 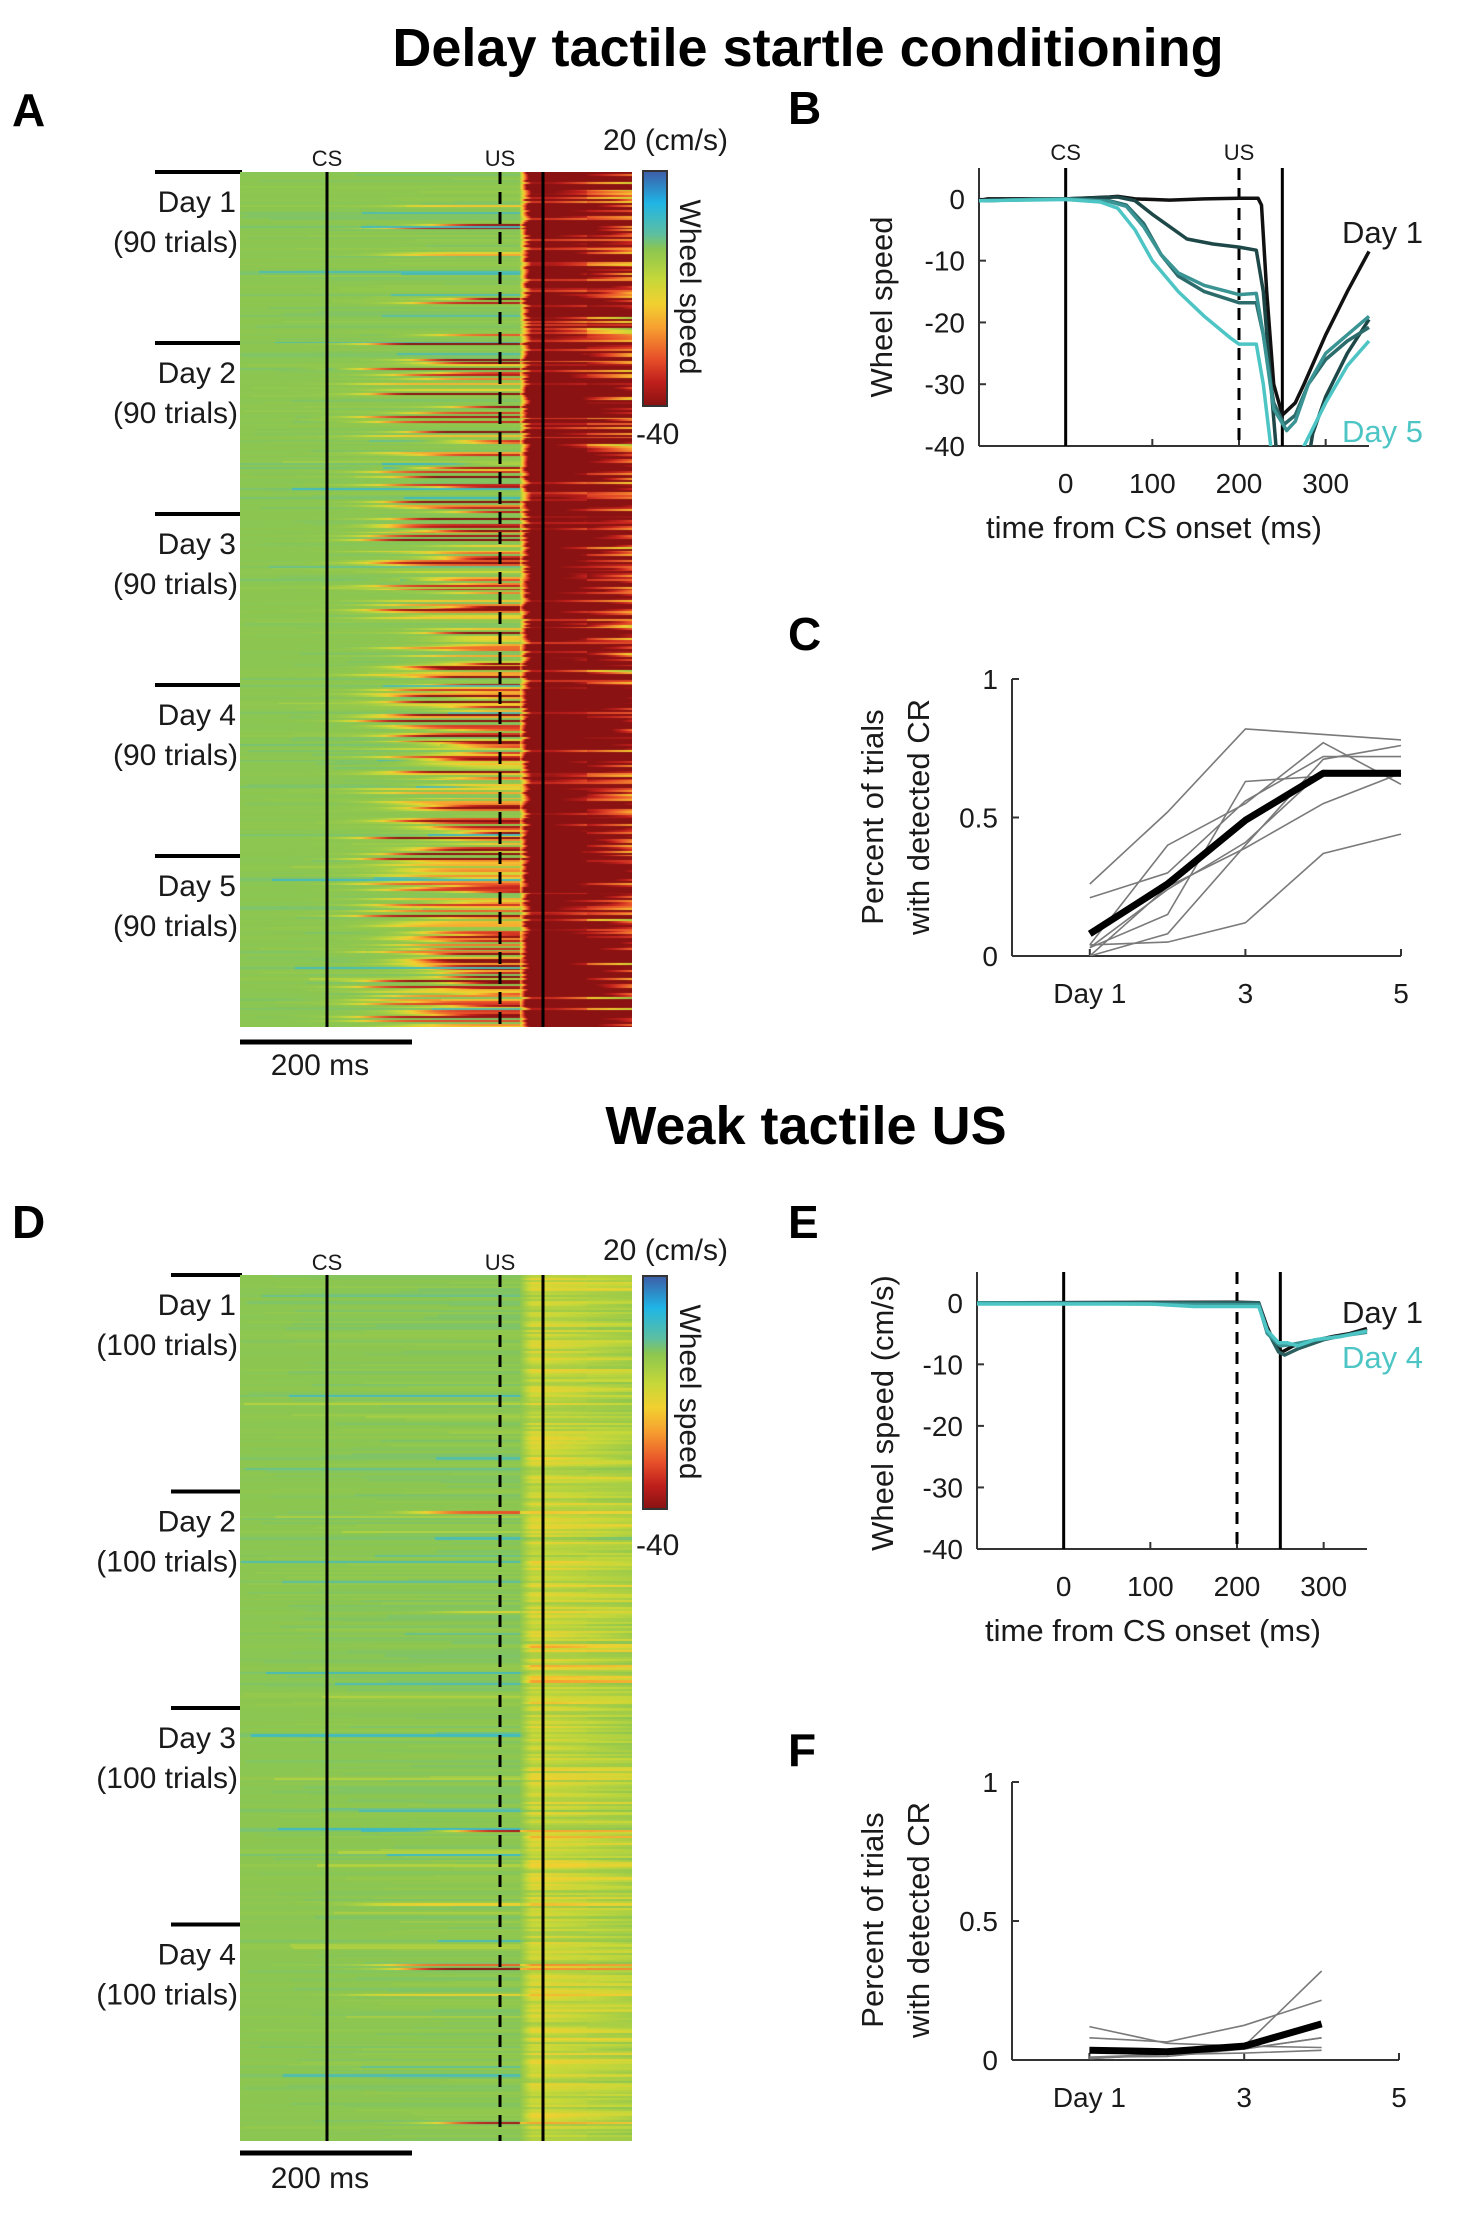 What do you see at coordinates (882, 1413) in the screenshot?
I see `panel-e-ylabel: Wheel speed (cm/s)` at bounding box center [882, 1413].